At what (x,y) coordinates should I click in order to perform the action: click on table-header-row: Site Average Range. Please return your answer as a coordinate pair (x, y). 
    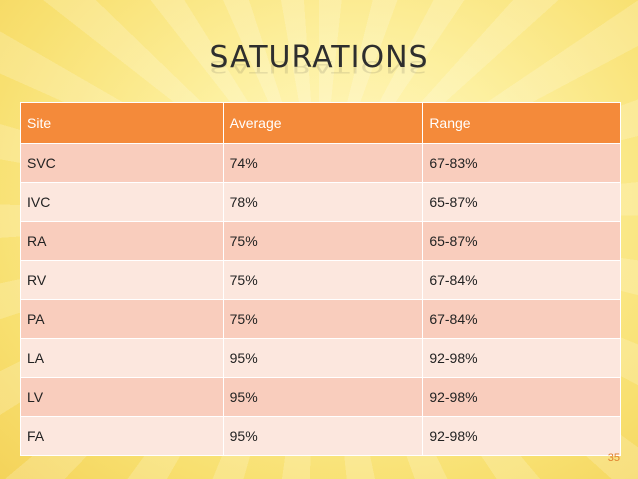
    Looking at the image, I should click on (320, 123).